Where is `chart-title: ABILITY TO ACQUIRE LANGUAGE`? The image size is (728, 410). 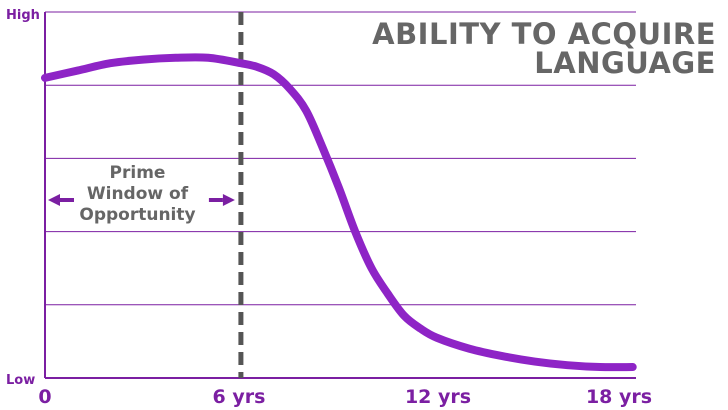 chart-title: ABILITY TO ACQUIRE LANGUAGE is located at coordinates (544, 49).